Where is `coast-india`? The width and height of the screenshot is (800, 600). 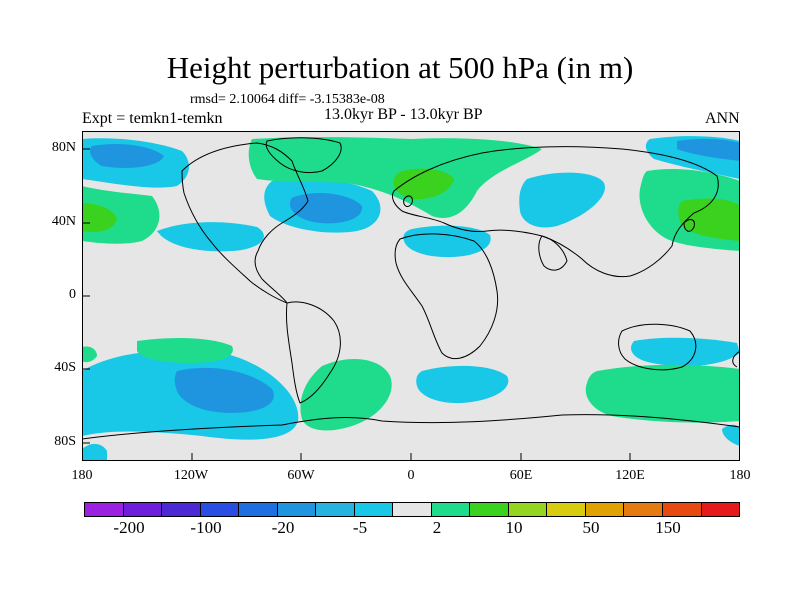
coast-india is located at coordinates (553, 253).